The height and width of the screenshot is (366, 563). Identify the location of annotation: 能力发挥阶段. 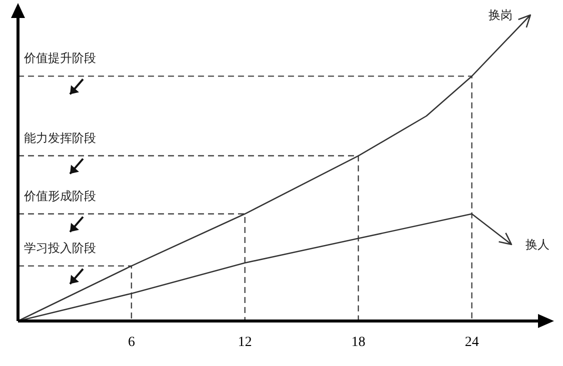
(60, 137).